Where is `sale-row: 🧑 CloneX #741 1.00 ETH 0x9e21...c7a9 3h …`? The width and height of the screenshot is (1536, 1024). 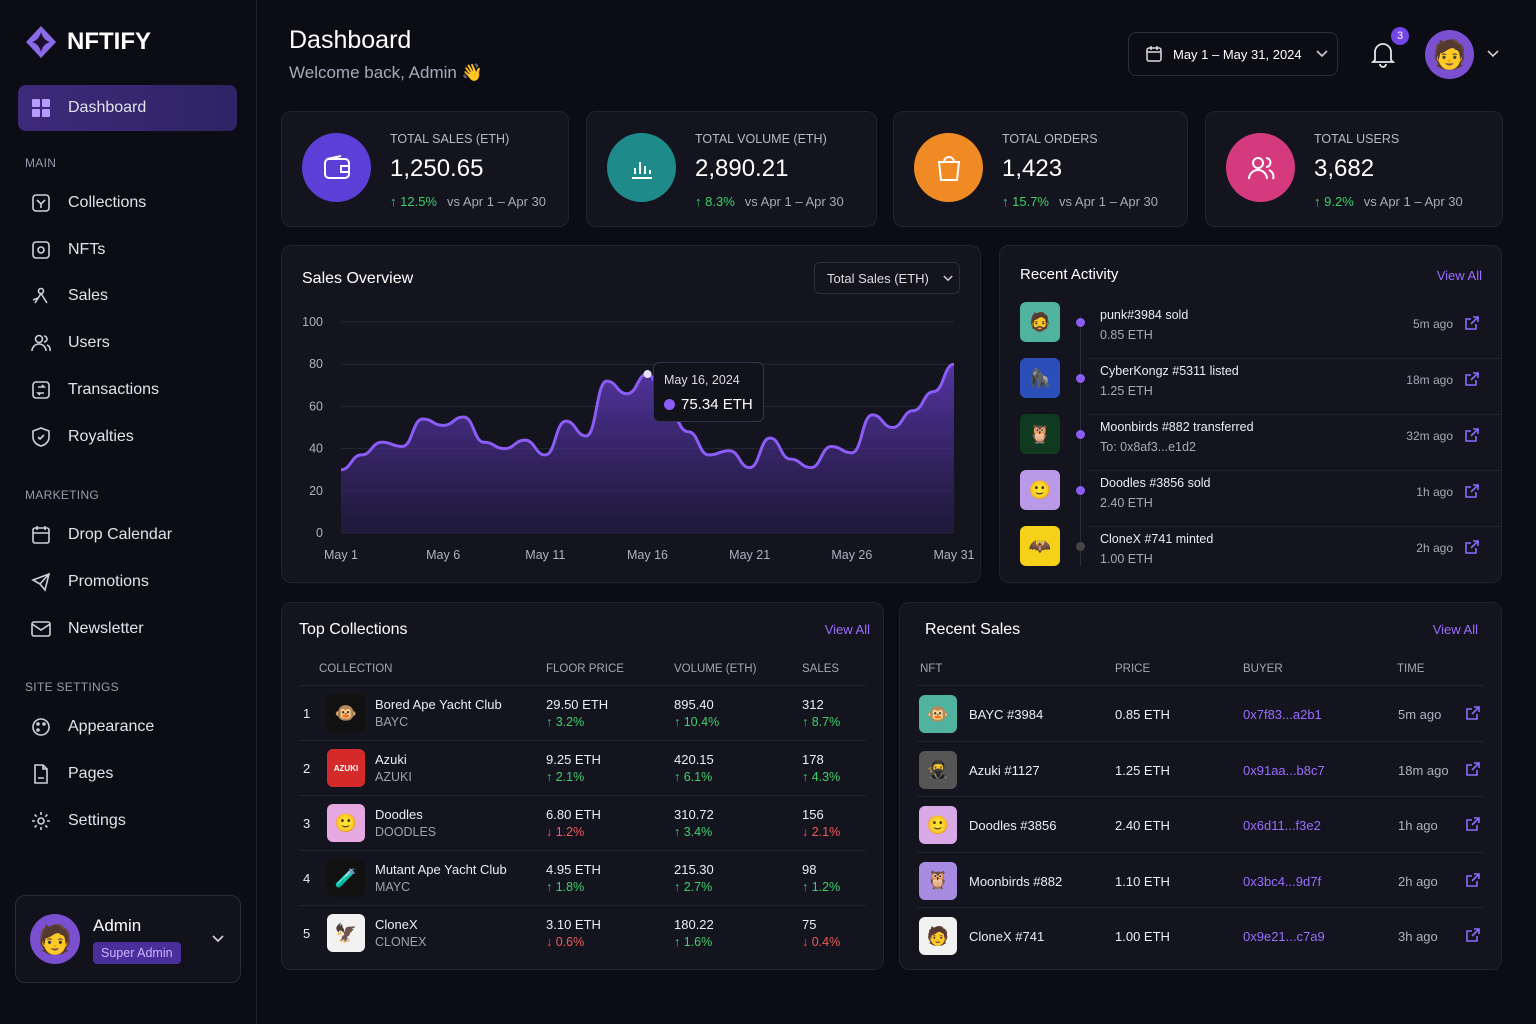
sale-row: 🧑 CloneX #741 1.00 ETH 0x9e21...c7a9 3h … is located at coordinates (1200, 934).